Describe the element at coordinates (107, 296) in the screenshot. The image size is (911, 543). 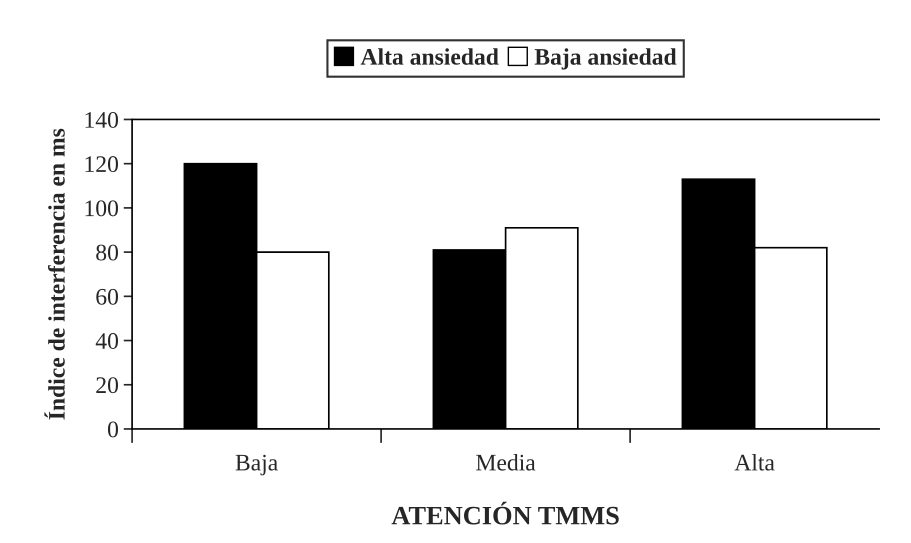
I see `y-tick-label: 60` at that location.